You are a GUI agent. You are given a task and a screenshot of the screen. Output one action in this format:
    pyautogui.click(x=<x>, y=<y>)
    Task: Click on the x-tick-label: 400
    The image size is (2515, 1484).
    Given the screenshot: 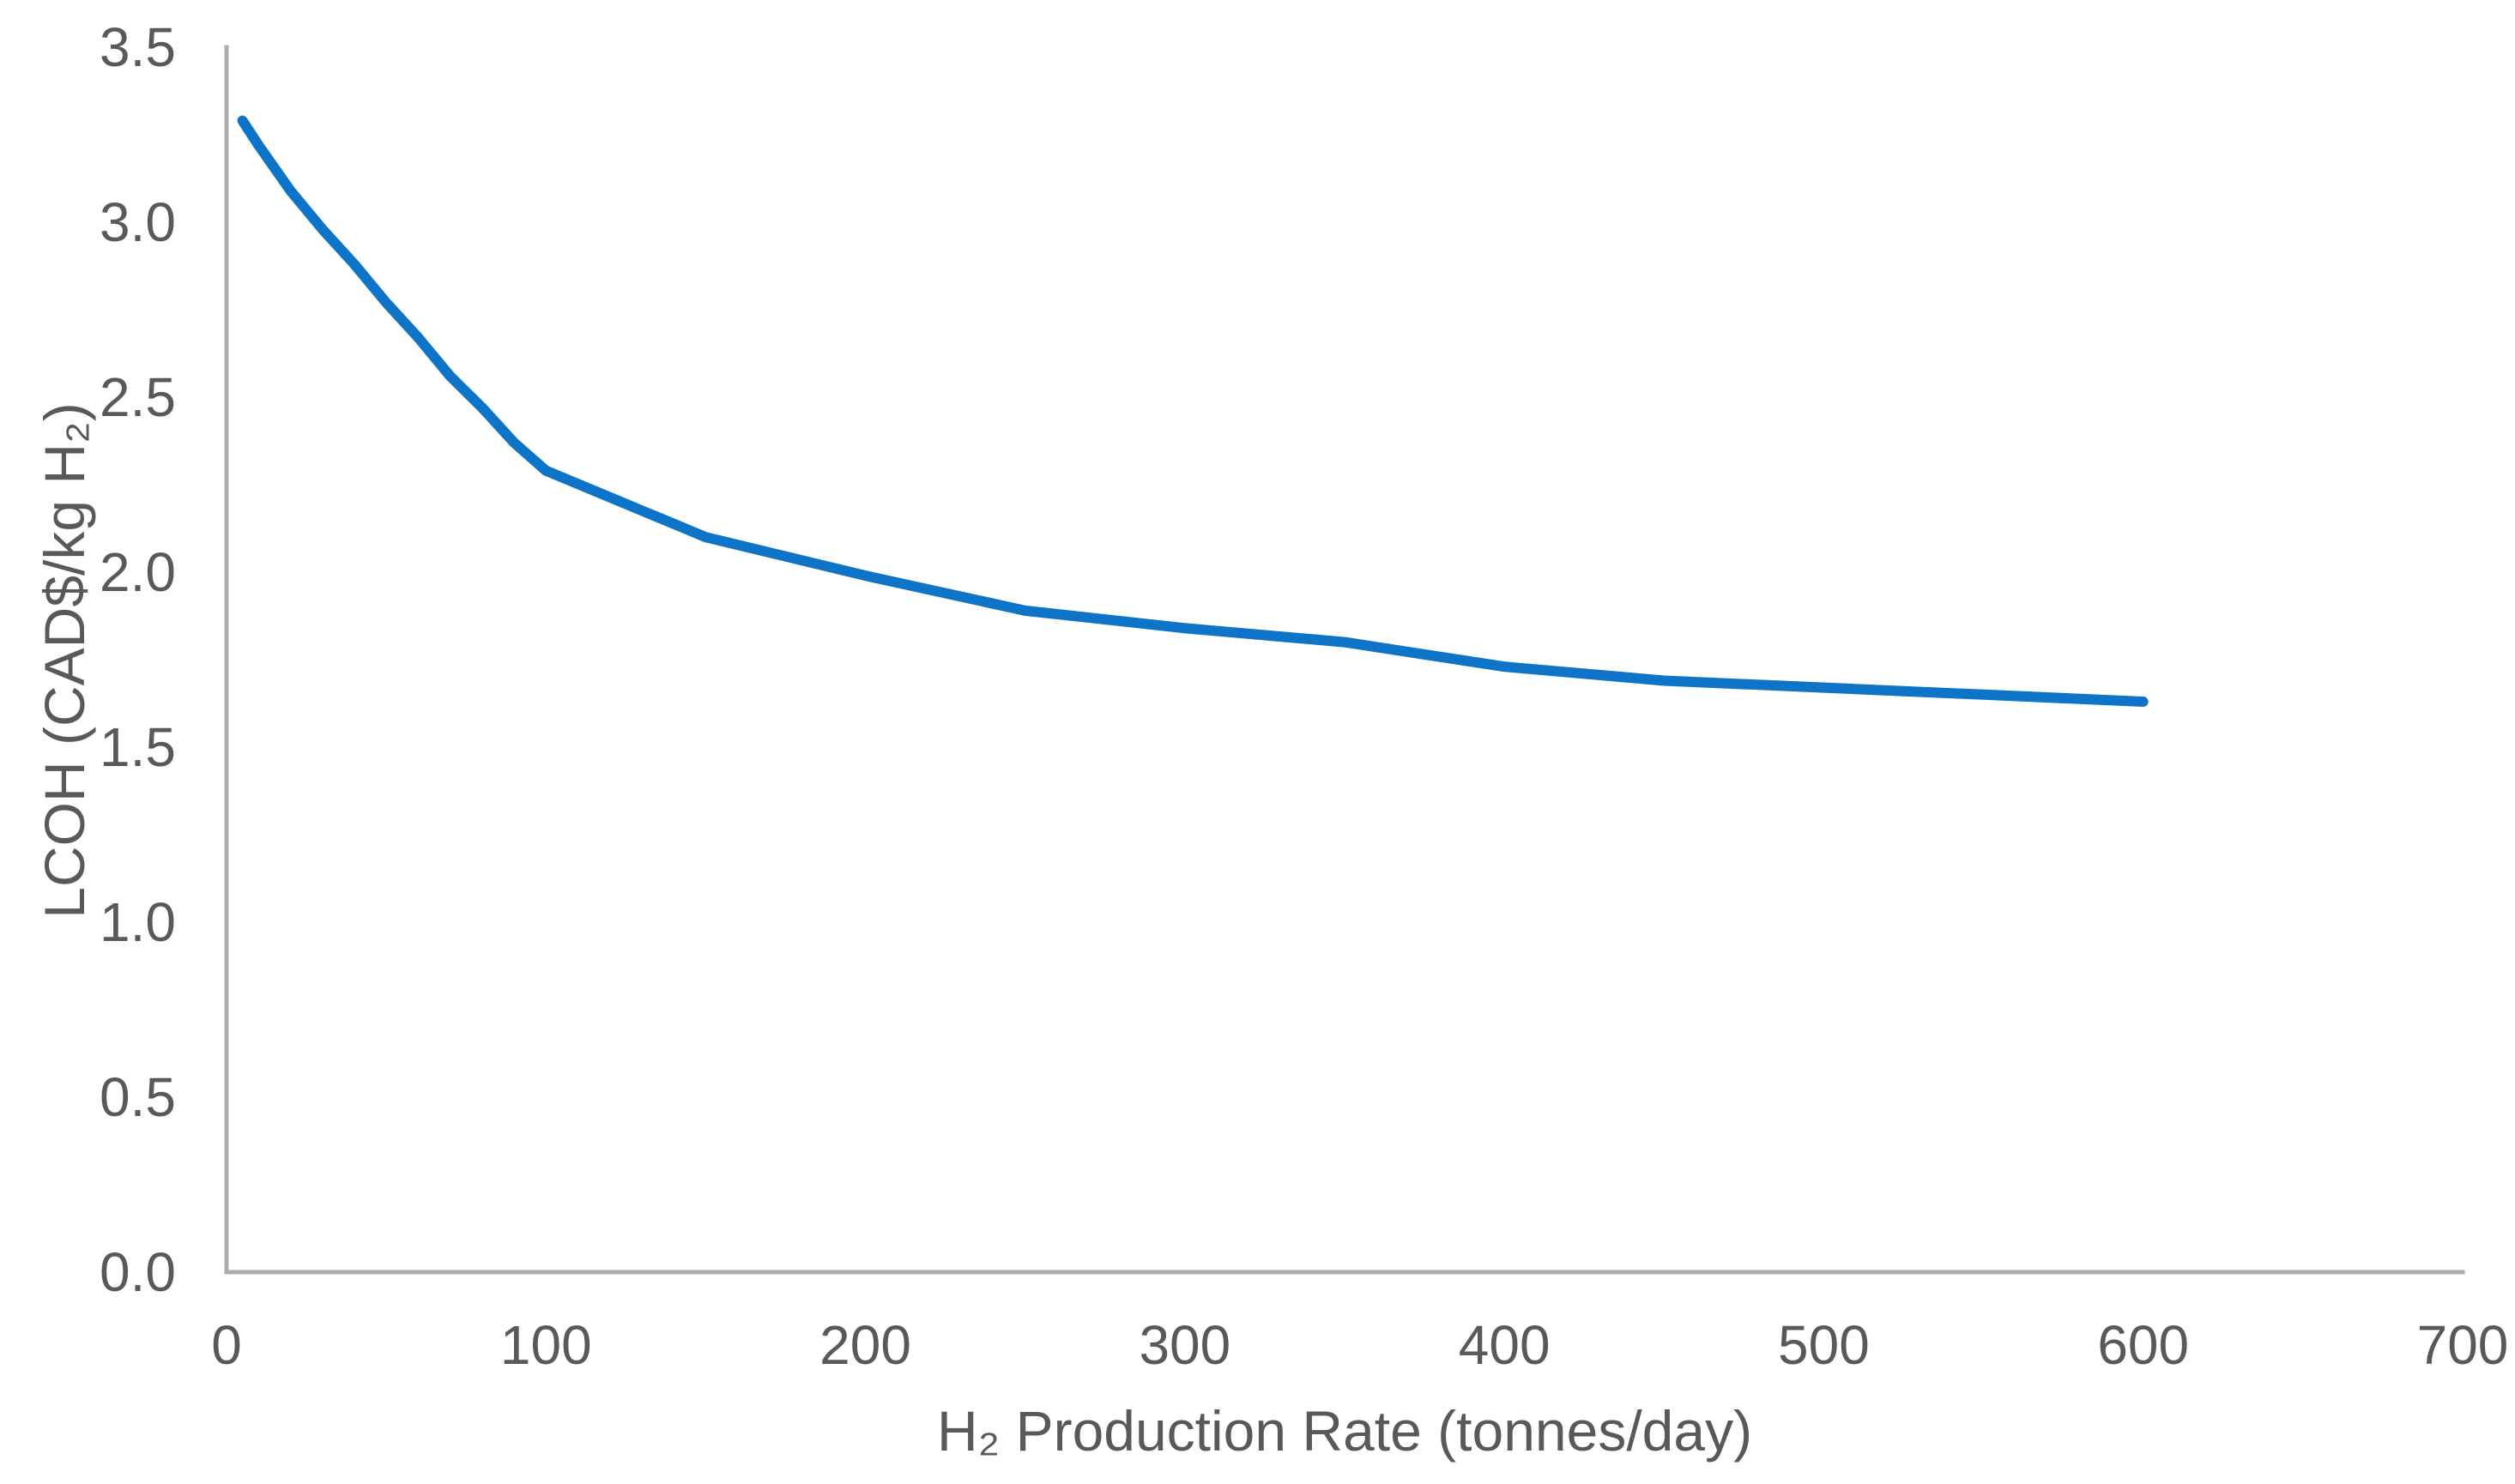 What is the action you would take?
    pyautogui.click(x=1505, y=1345)
    